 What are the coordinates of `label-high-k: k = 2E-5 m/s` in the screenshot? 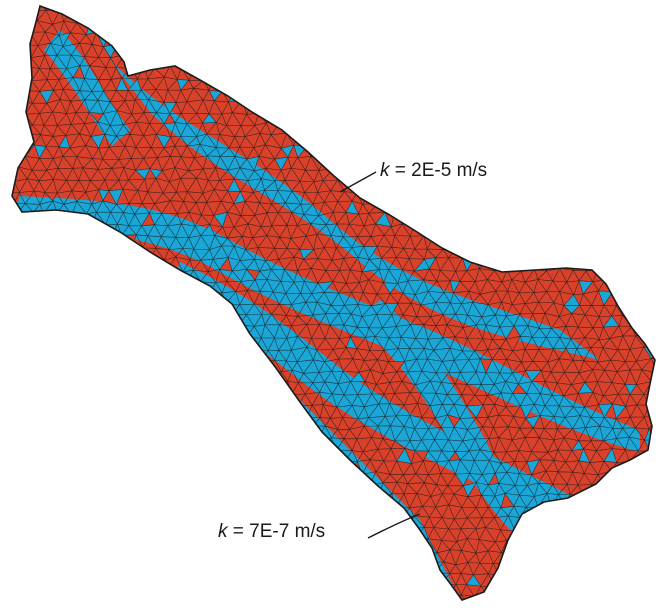 It's located at (433, 170).